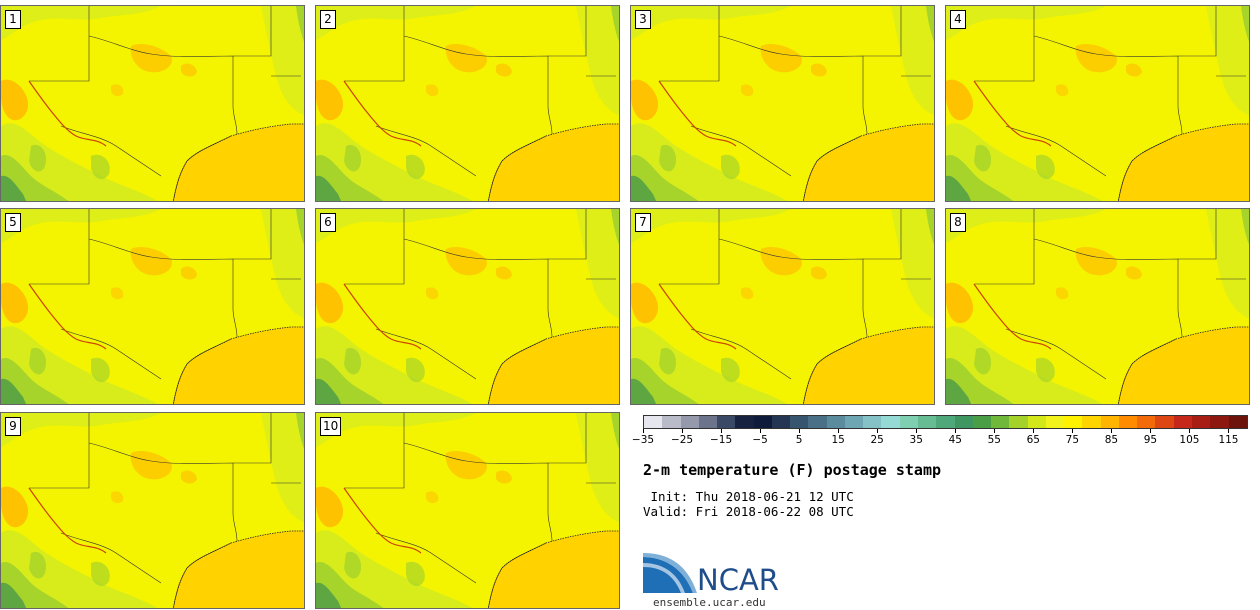 Image resolution: width=1260 pixels, height=610 pixels. Describe the element at coordinates (955, 440) in the screenshot. I see `colorbar-tick-label: 45` at that location.